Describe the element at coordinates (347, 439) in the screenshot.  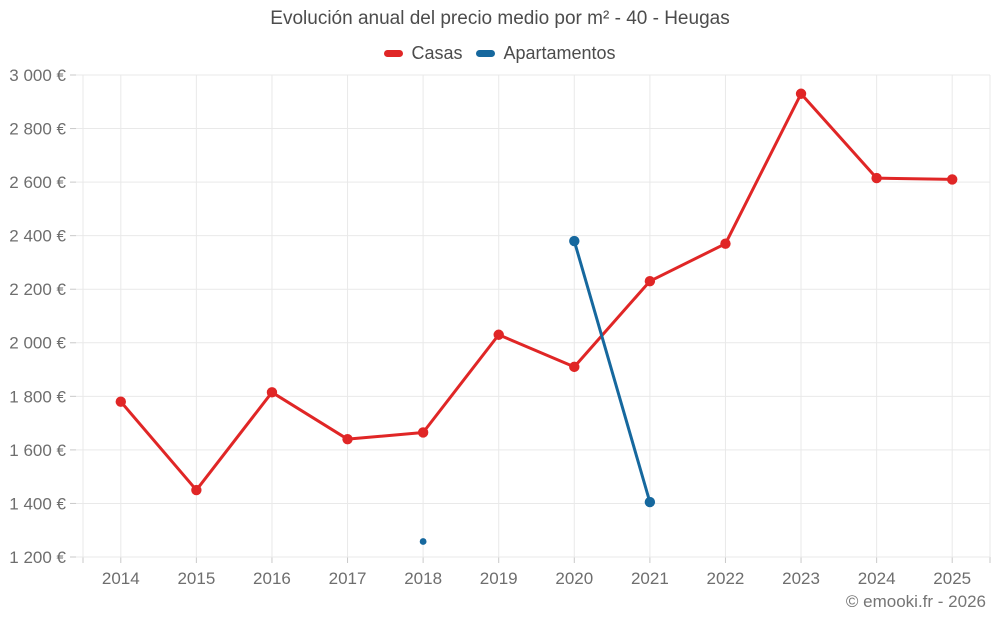
I see `series-point-casas-2017` at that location.